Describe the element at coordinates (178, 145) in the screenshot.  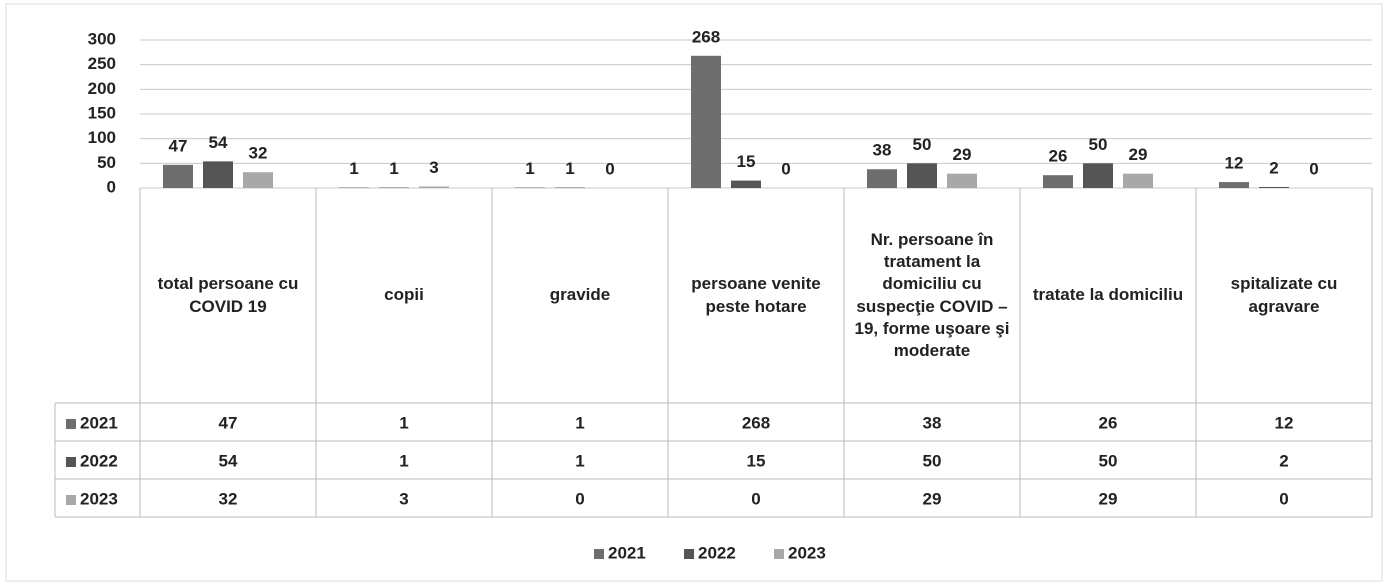
I see `data-label: 47` at that location.